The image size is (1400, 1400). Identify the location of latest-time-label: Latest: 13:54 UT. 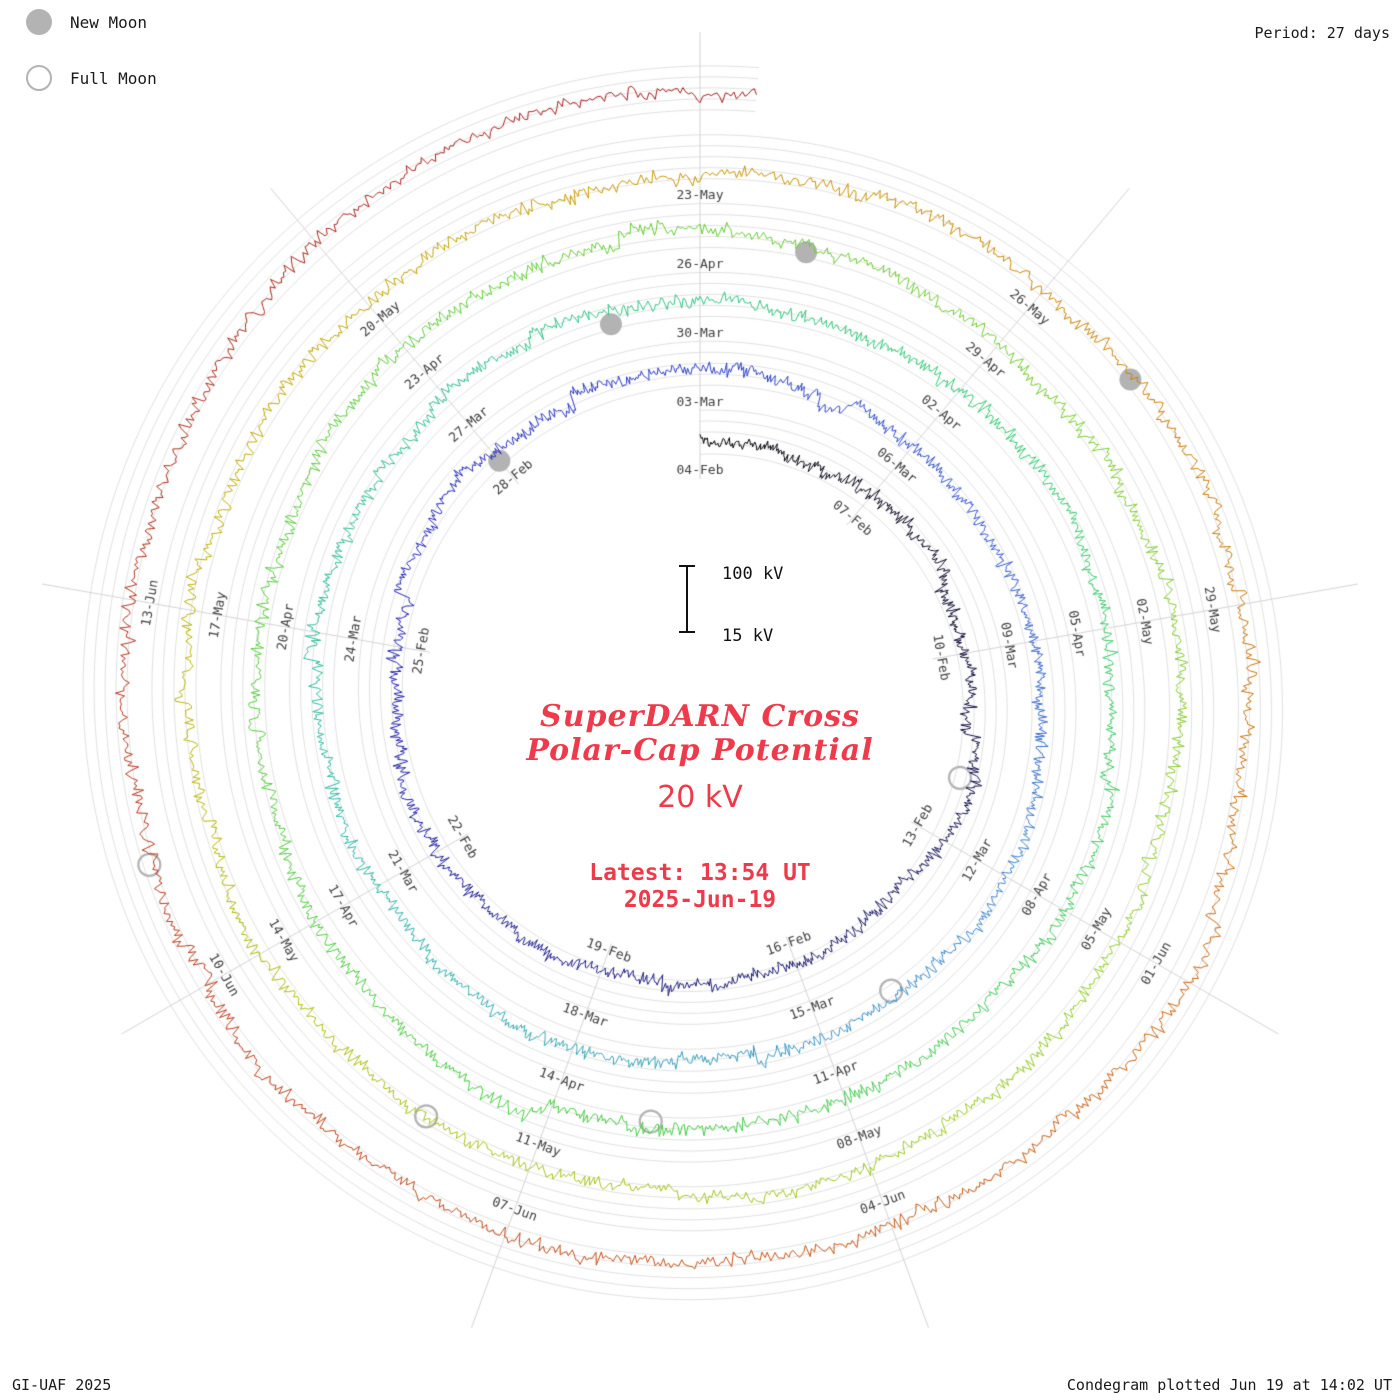
(700, 873).